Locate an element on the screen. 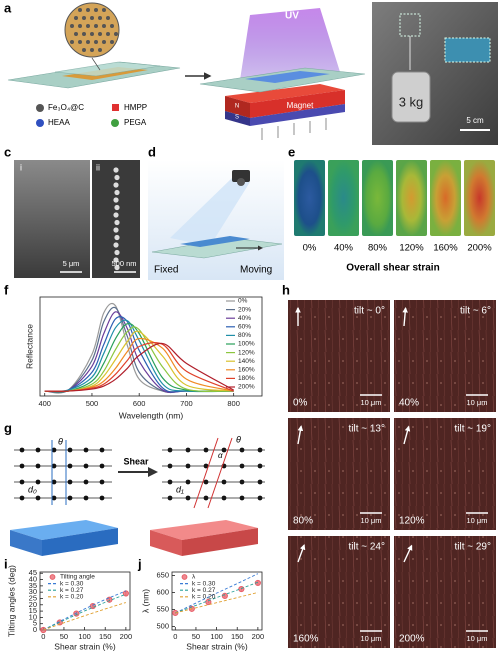 The image size is (500, 652). sub-label: ii is located at coordinates (98, 167).